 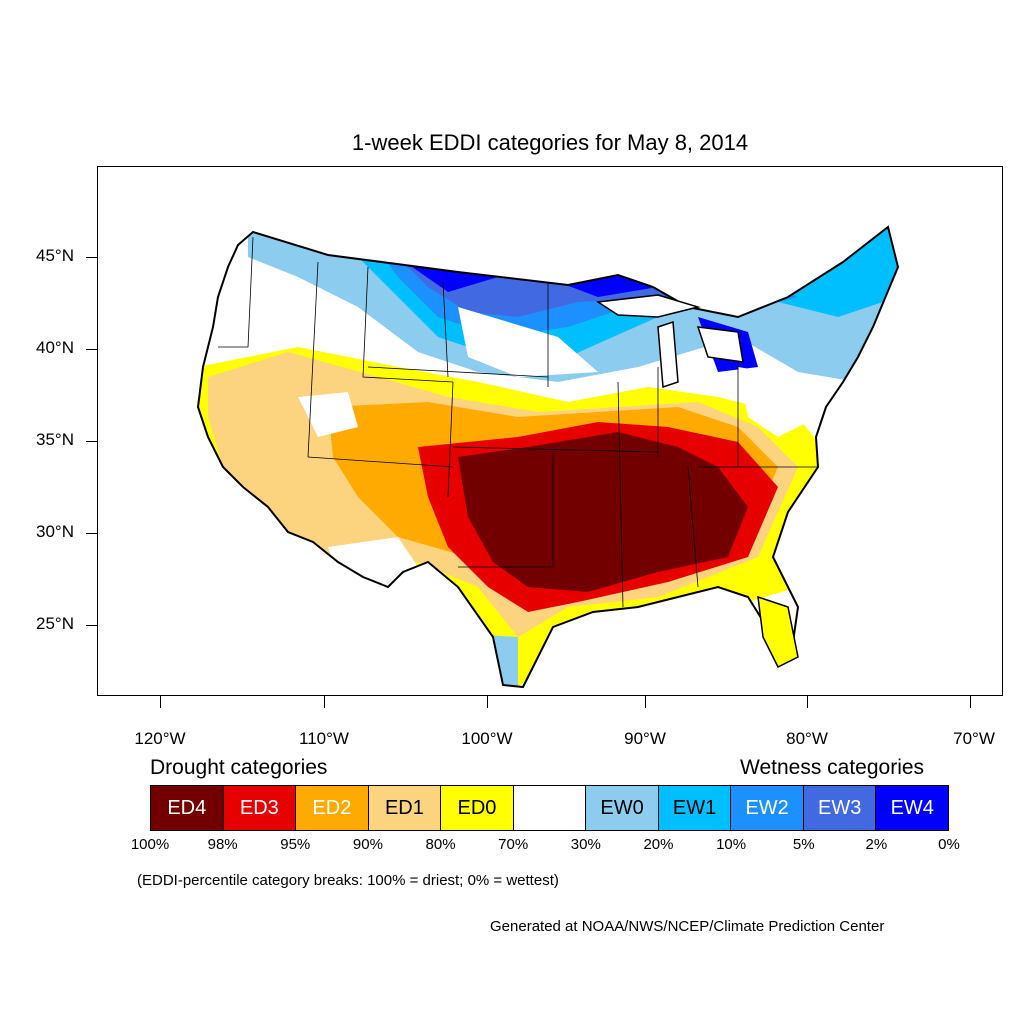 I want to click on legend-box-ed3: ED3, so click(x=260, y=808).